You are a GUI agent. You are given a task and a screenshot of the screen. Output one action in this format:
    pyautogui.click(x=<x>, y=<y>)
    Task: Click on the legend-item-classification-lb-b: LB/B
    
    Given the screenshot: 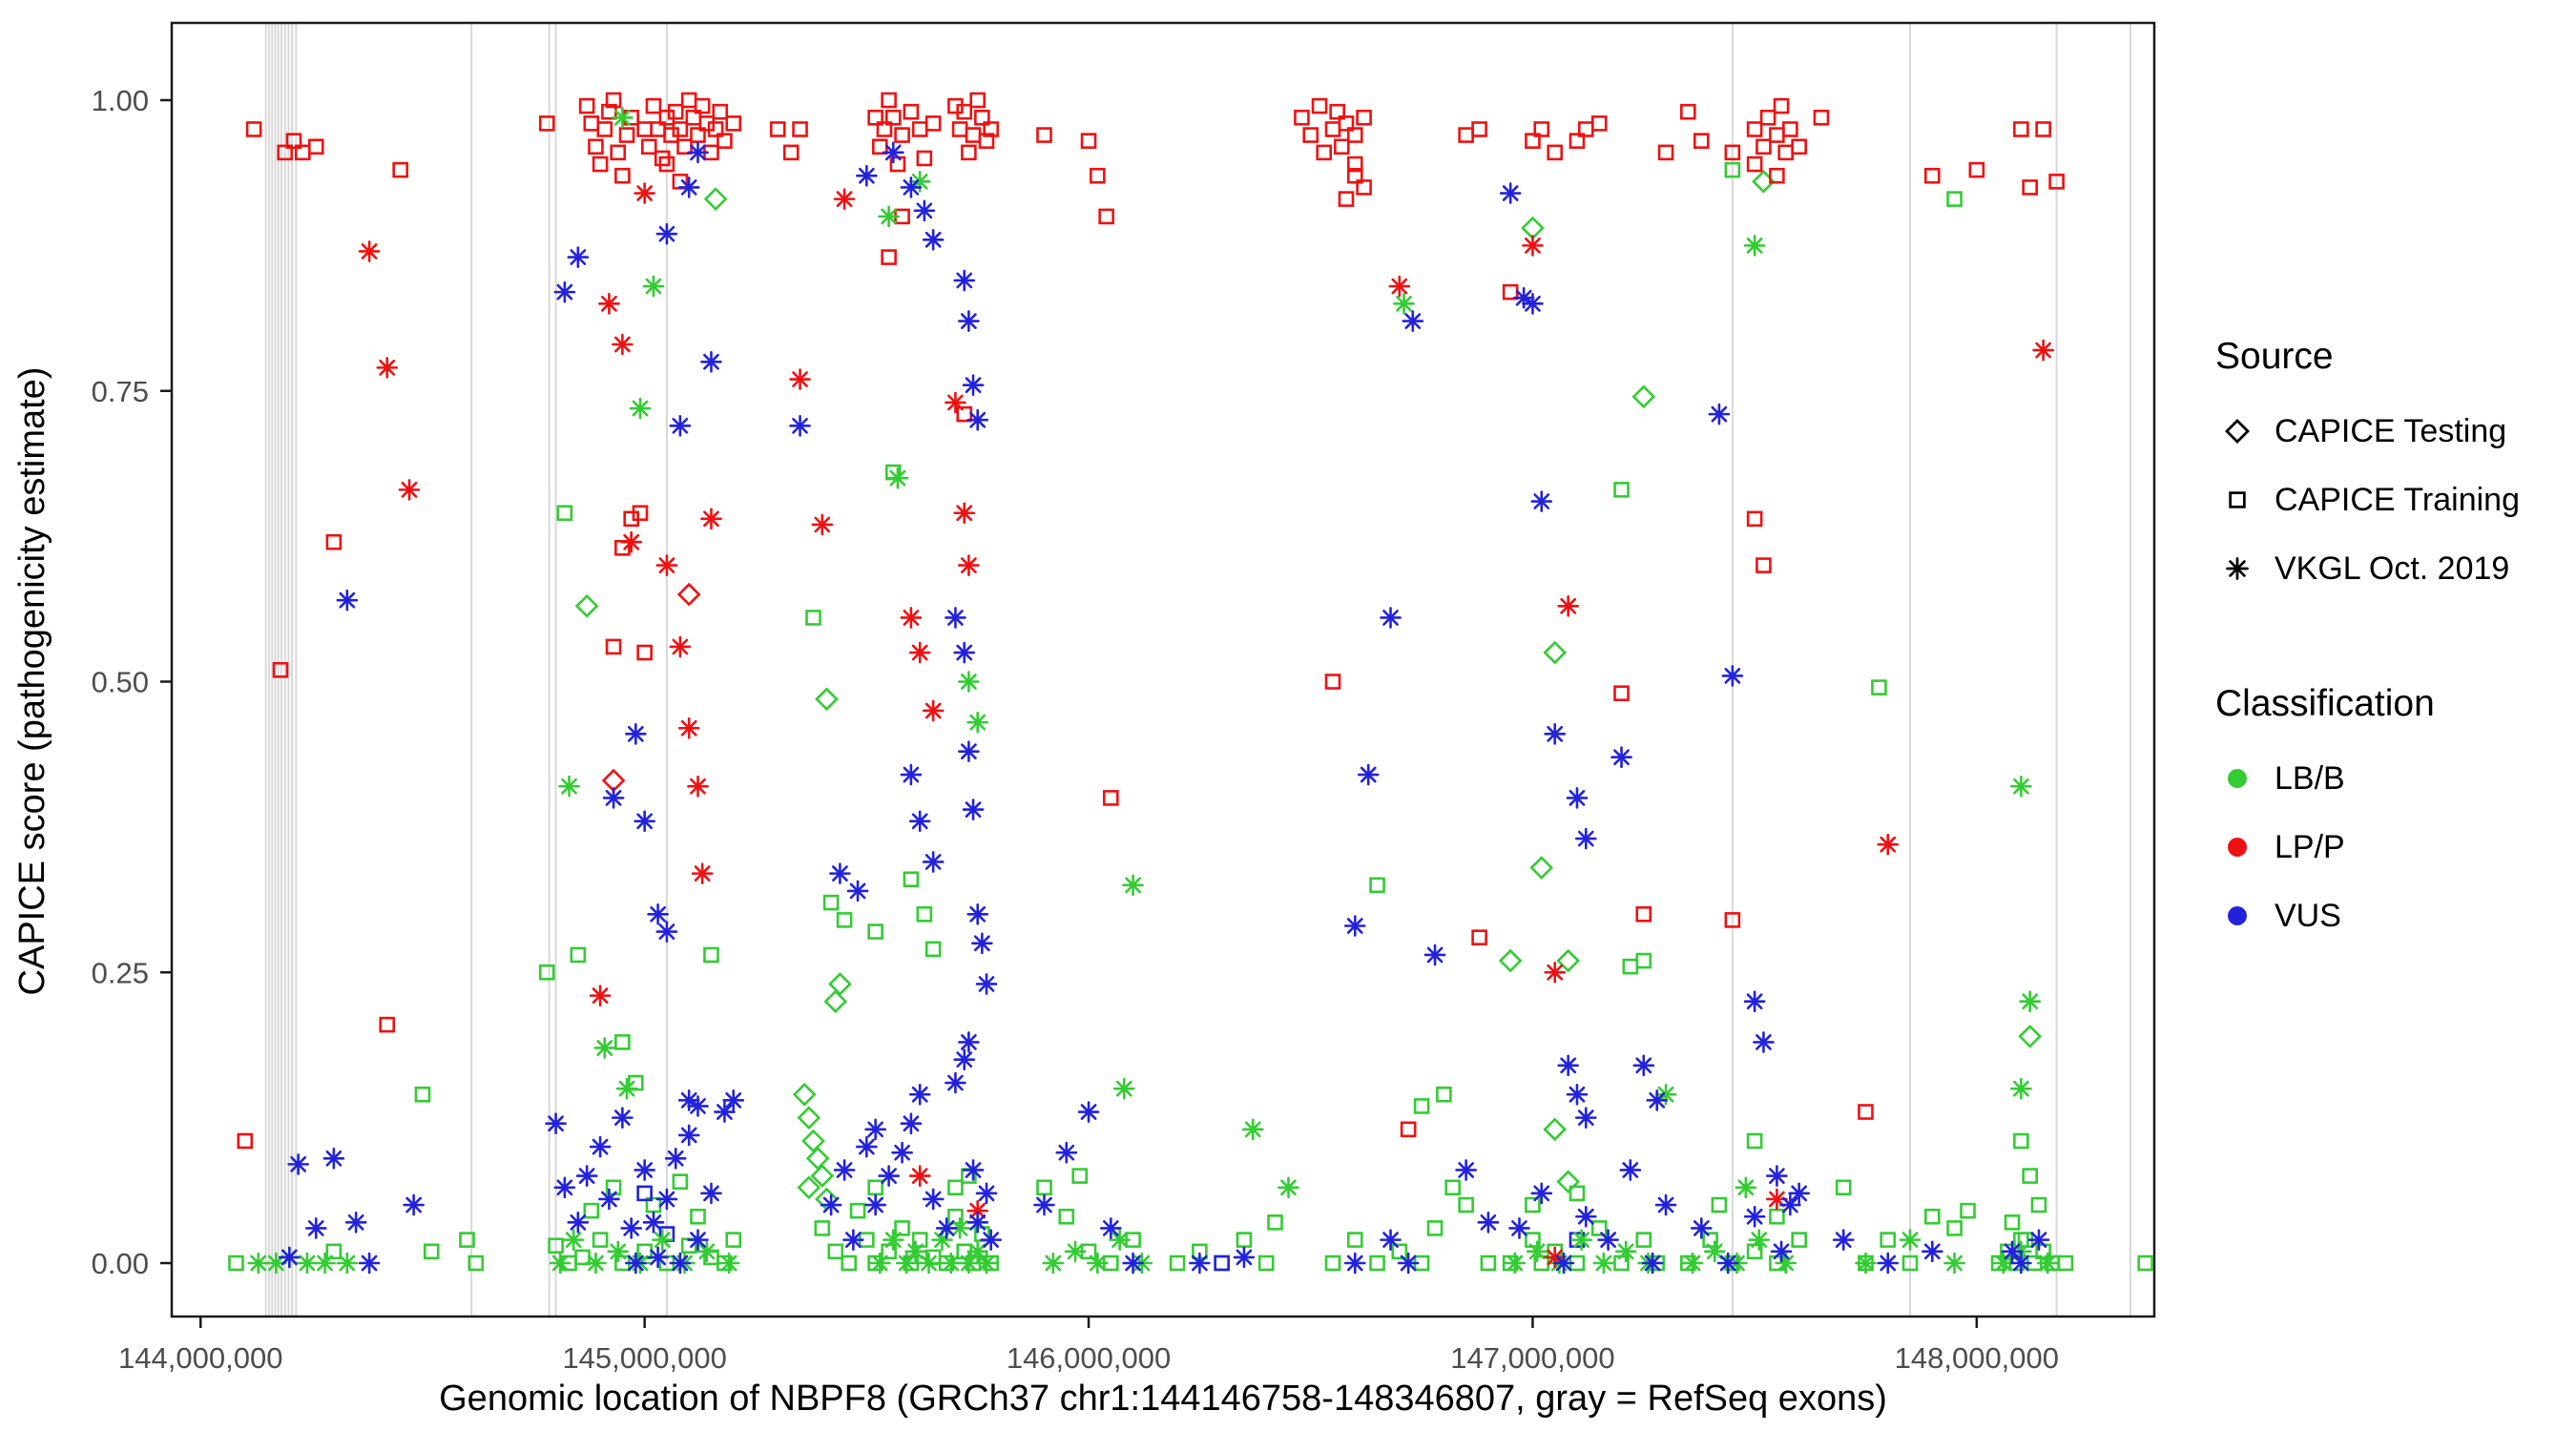 What is the action you would take?
    pyautogui.click(x=2394, y=778)
    